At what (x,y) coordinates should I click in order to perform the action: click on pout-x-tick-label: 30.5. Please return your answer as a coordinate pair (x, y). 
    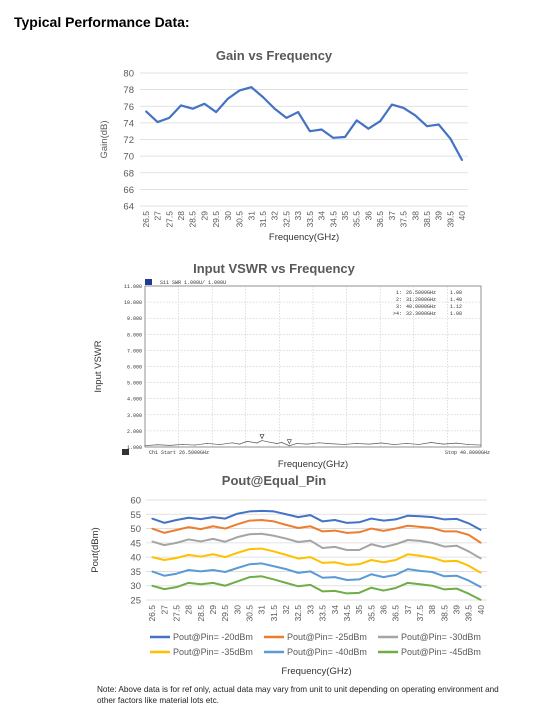
    Looking at the image, I should click on (250, 613).